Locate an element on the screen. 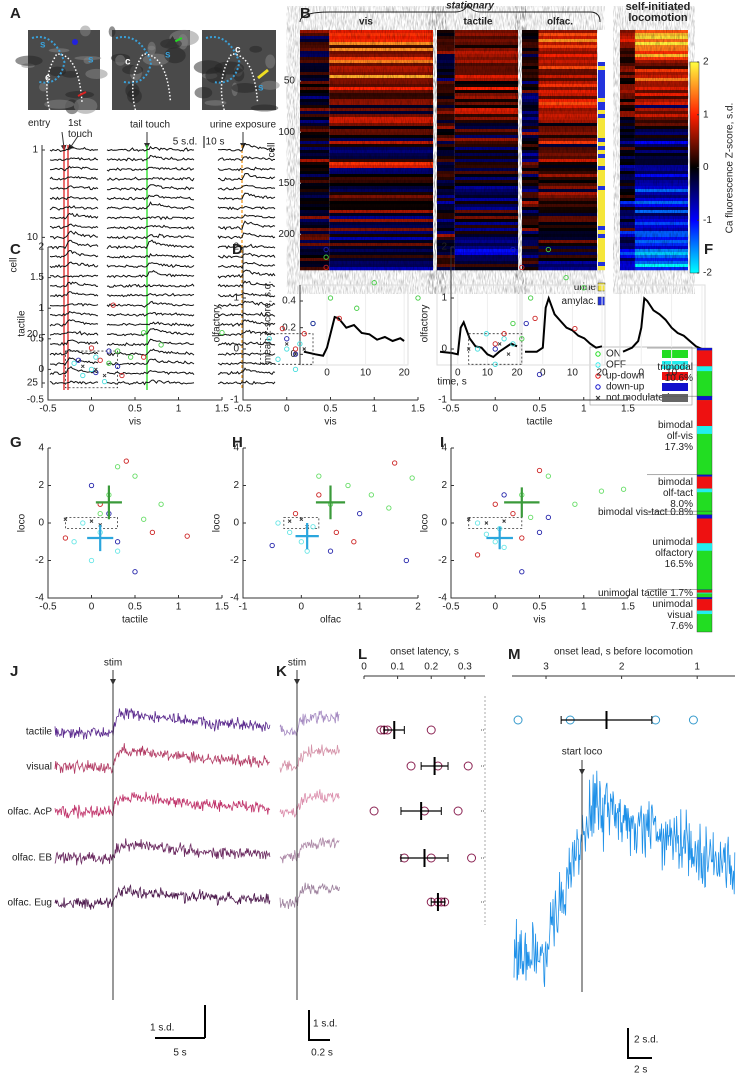 This screenshot has height=1083, width=745. legend-swatch is located at coordinates (675, 398).